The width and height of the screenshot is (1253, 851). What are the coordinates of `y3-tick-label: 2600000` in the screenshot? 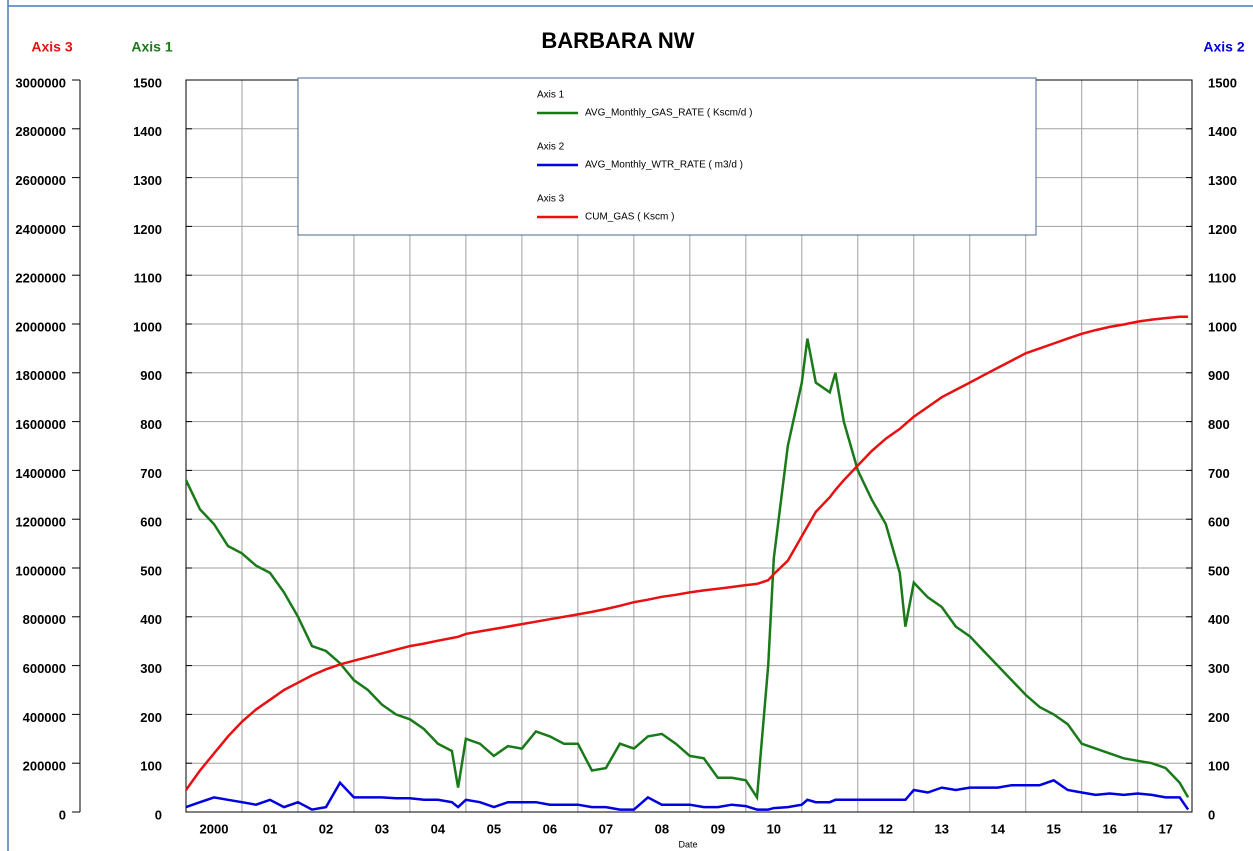 It's located at (40, 180).